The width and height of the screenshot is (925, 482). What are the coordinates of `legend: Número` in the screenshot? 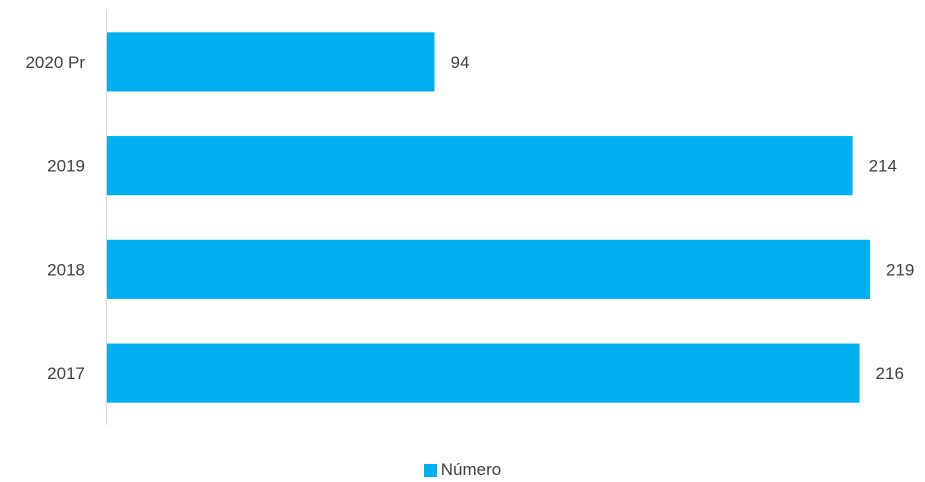 It's located at (462, 470).